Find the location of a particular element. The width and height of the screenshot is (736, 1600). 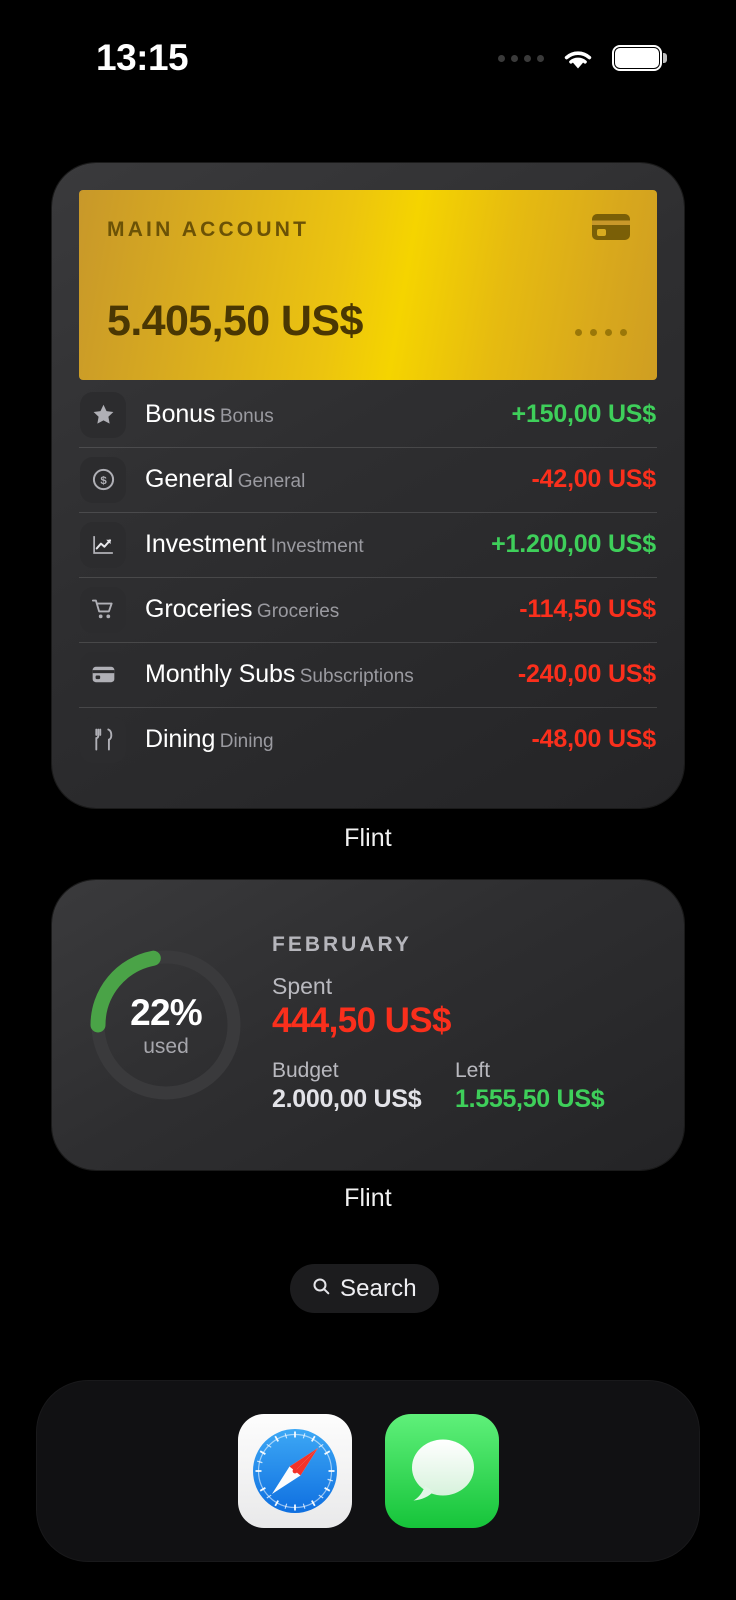

chart-line-icon is located at coordinates (103, 544).